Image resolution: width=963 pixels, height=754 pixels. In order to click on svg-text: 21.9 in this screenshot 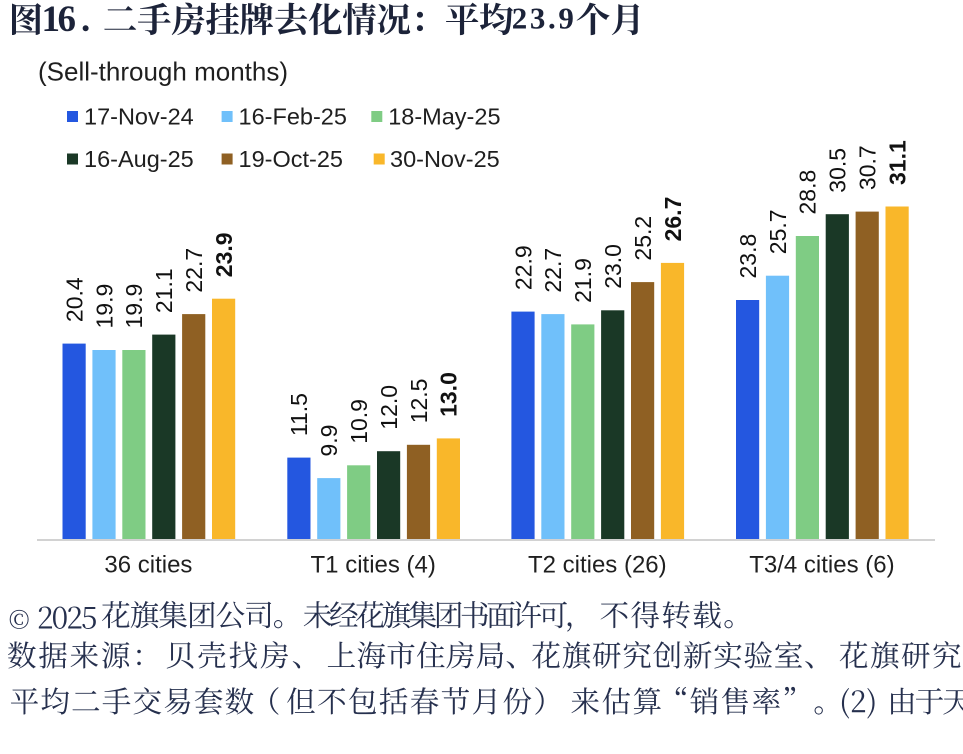, I will do `click(583, 280)`.